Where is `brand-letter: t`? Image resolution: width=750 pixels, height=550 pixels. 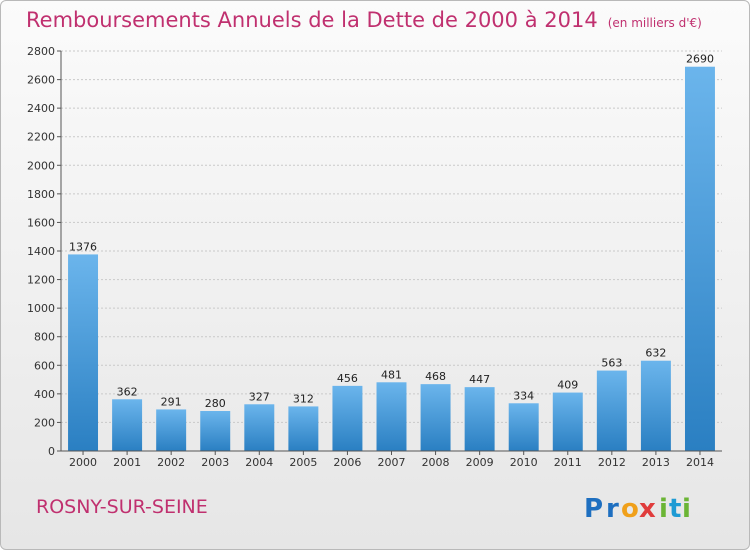 brand-letter: t is located at coordinates (675, 509).